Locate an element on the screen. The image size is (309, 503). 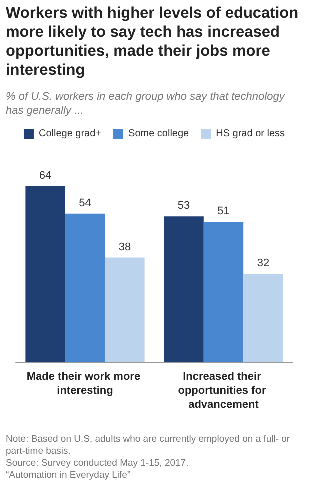
data-label: 53 is located at coordinates (184, 206).